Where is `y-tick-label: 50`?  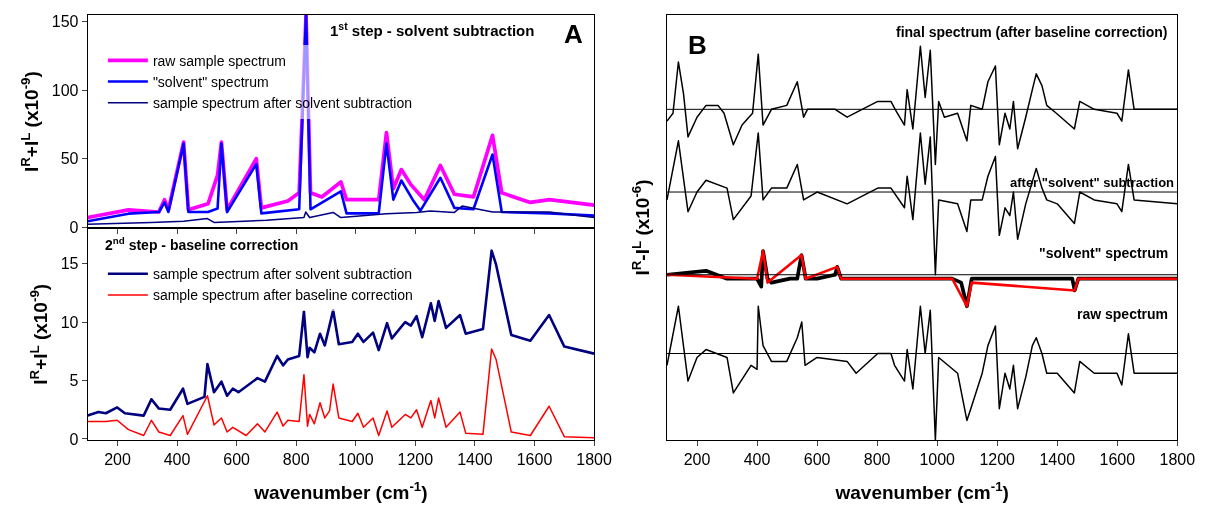 y-tick-label: 50 is located at coordinates (69, 159).